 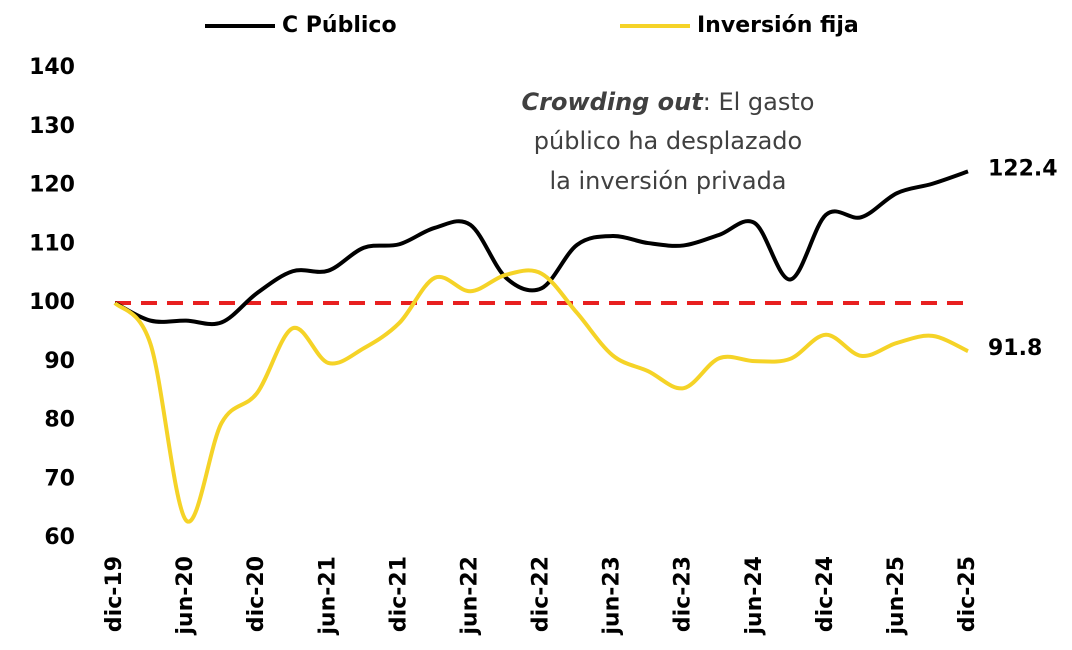 I want to click on x-tick-label: jun-23, so click(x=612, y=596).